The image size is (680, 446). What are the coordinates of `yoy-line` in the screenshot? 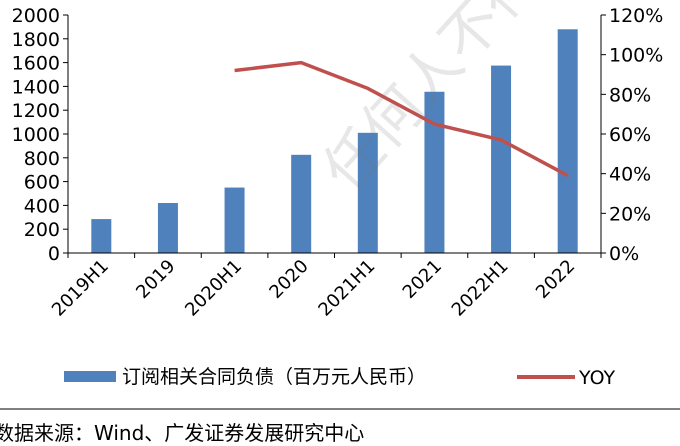 It's located at (401, 119).